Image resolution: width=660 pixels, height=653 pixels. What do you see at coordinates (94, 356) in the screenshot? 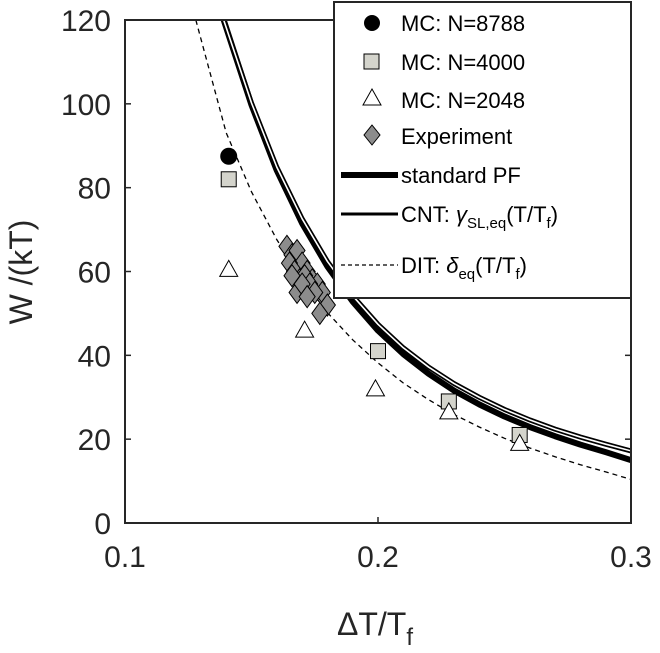
I see `y-tick-label: 40` at bounding box center [94, 356].